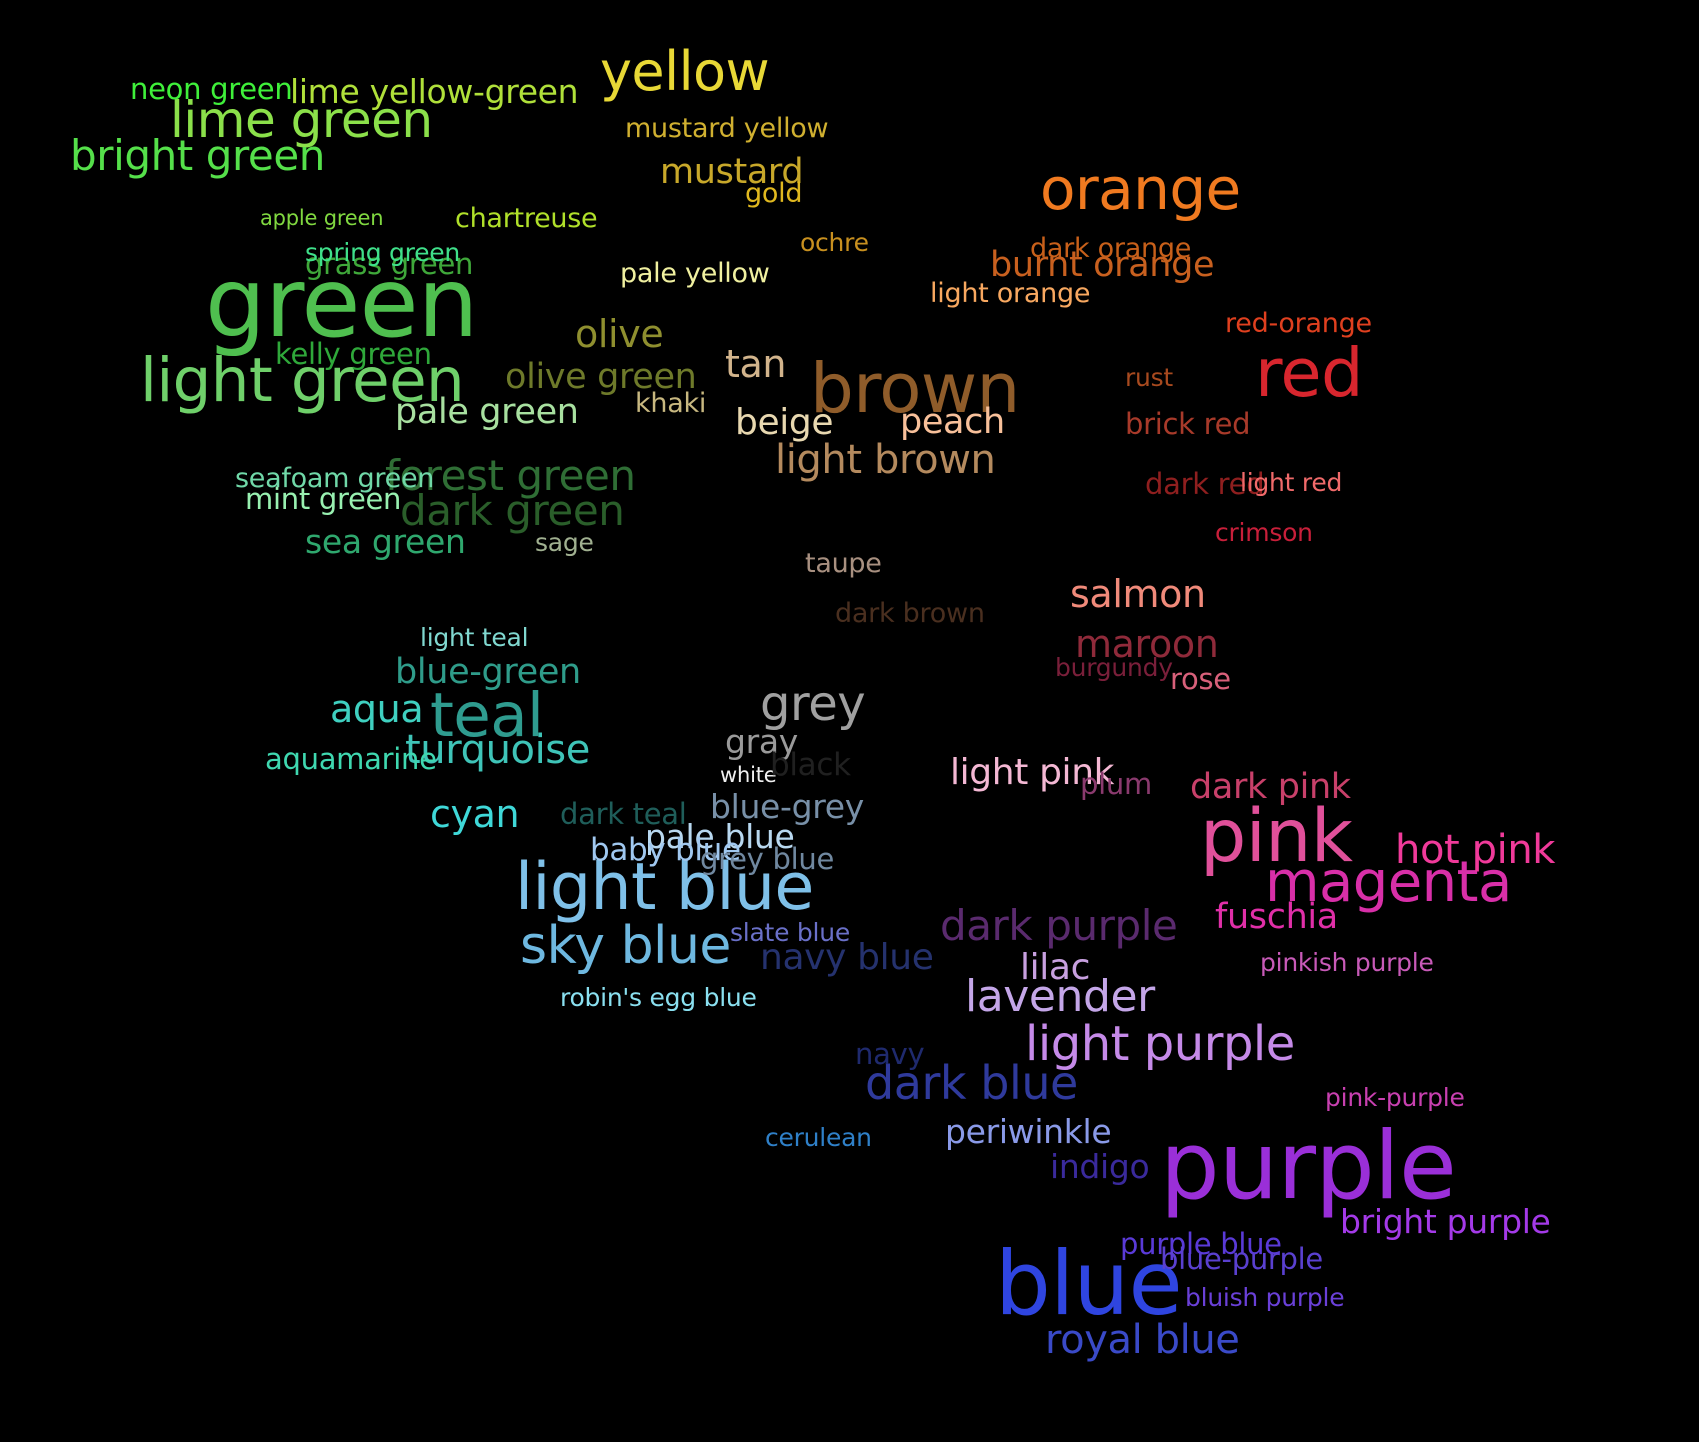 Image resolution: width=1699 pixels, height=1442 pixels. Describe the element at coordinates (1028, 1131) in the screenshot. I see `word-periwinkle: periwinkle` at that location.